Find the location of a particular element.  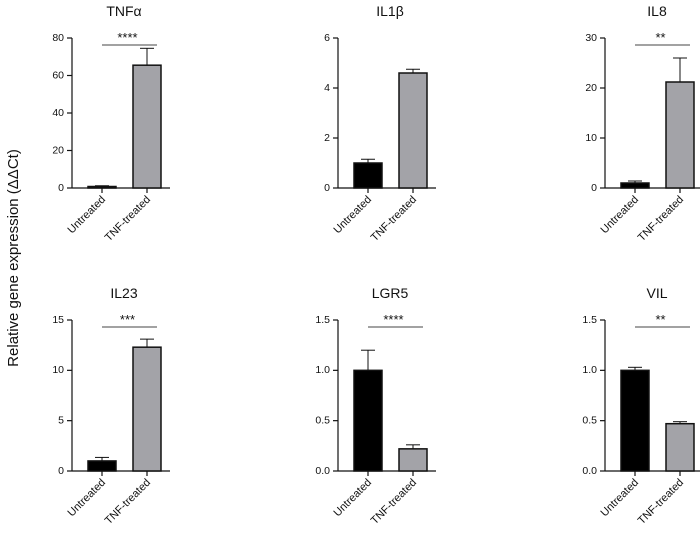

y-axis-label: Relative gene expression (ΔΔCt) is located at coordinates (13, 258).